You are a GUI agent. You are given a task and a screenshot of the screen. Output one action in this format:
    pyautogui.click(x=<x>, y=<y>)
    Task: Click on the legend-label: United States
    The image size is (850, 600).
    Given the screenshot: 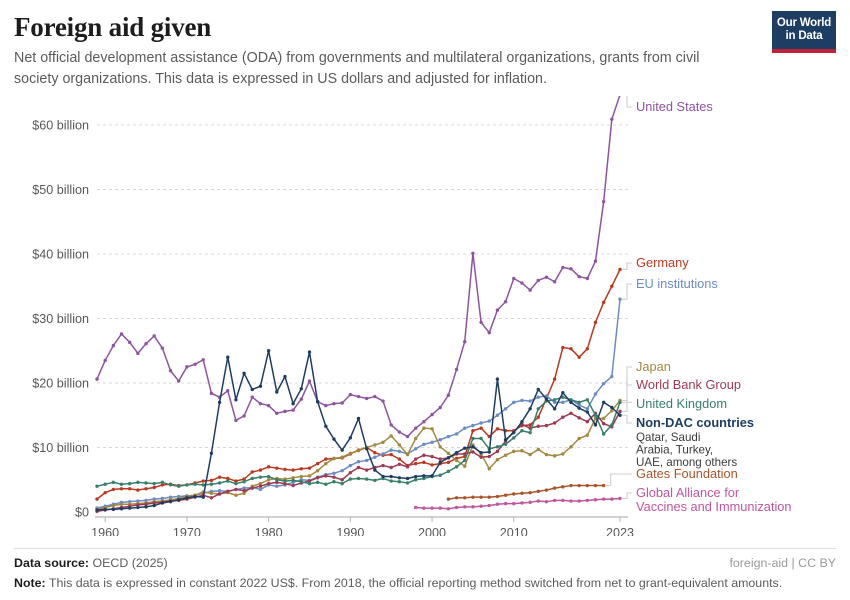 What is the action you would take?
    pyautogui.click(x=674, y=106)
    